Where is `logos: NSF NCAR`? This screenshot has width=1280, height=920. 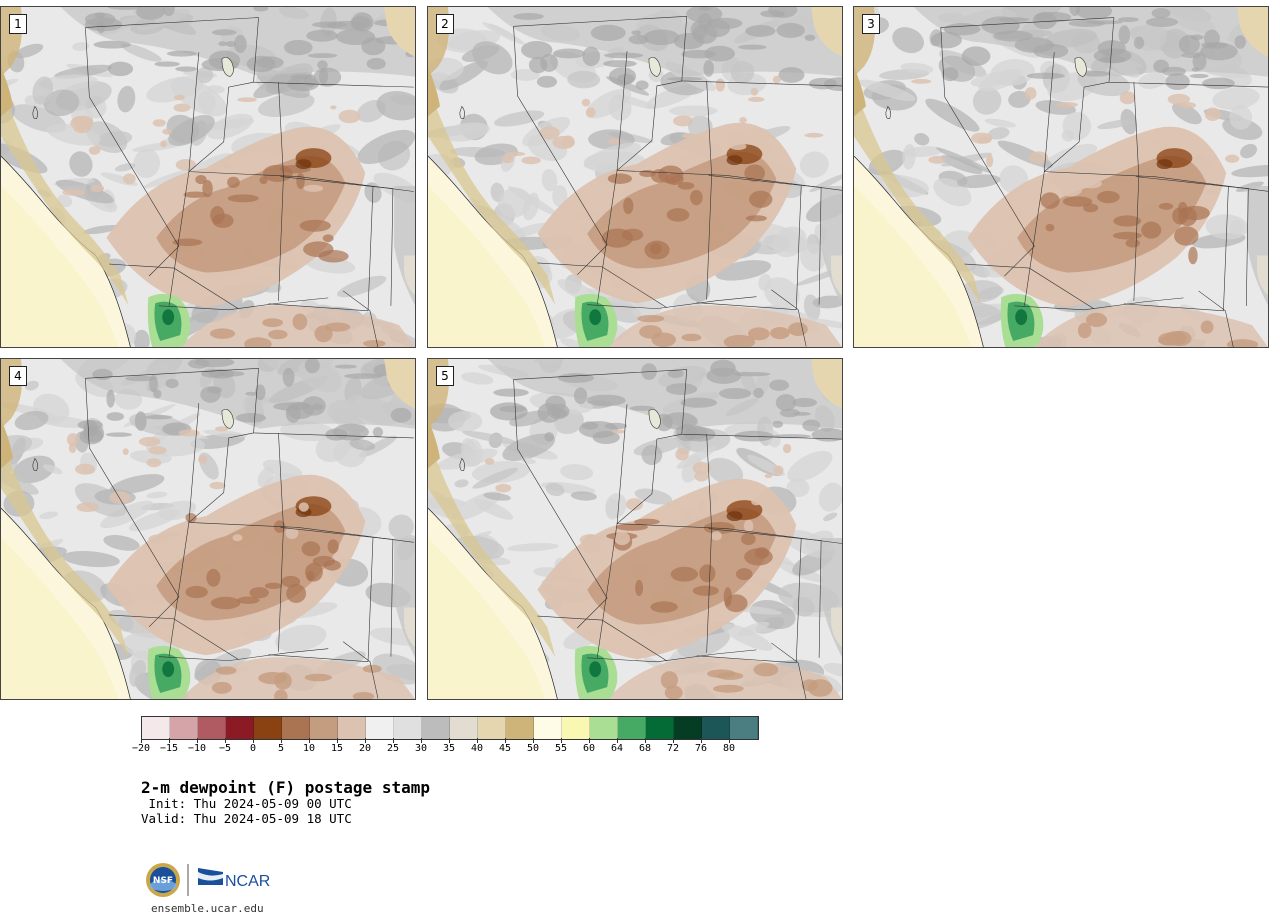
logos: NSF NCAR is located at coordinates (208, 880).